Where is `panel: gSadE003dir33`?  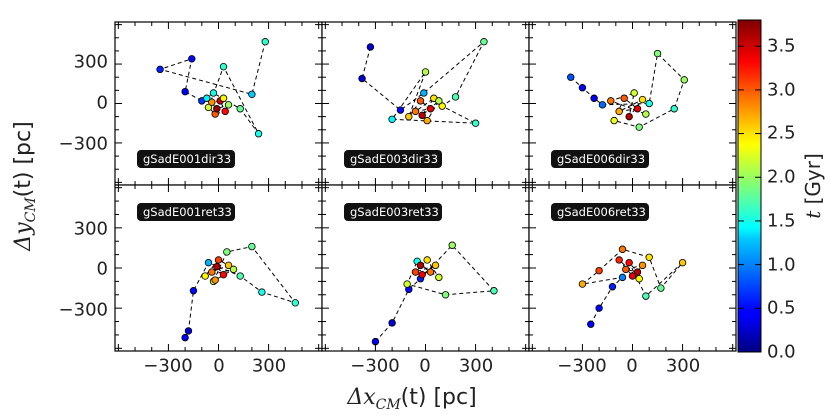 panel: gSadE003dir33 is located at coordinates (425, 103).